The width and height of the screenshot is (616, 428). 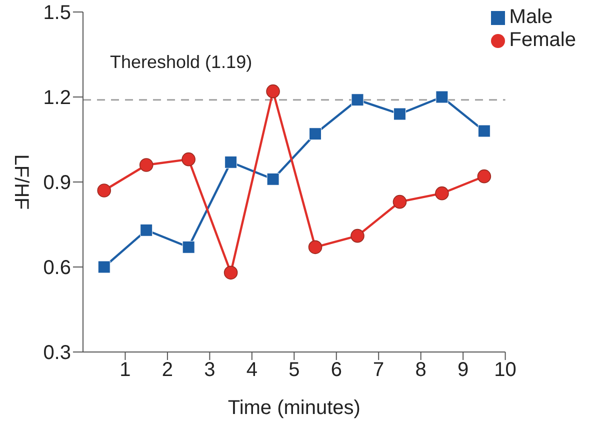 What do you see at coordinates (57, 98) in the screenshot?
I see `y-tick-label: 1.2` at bounding box center [57, 98].